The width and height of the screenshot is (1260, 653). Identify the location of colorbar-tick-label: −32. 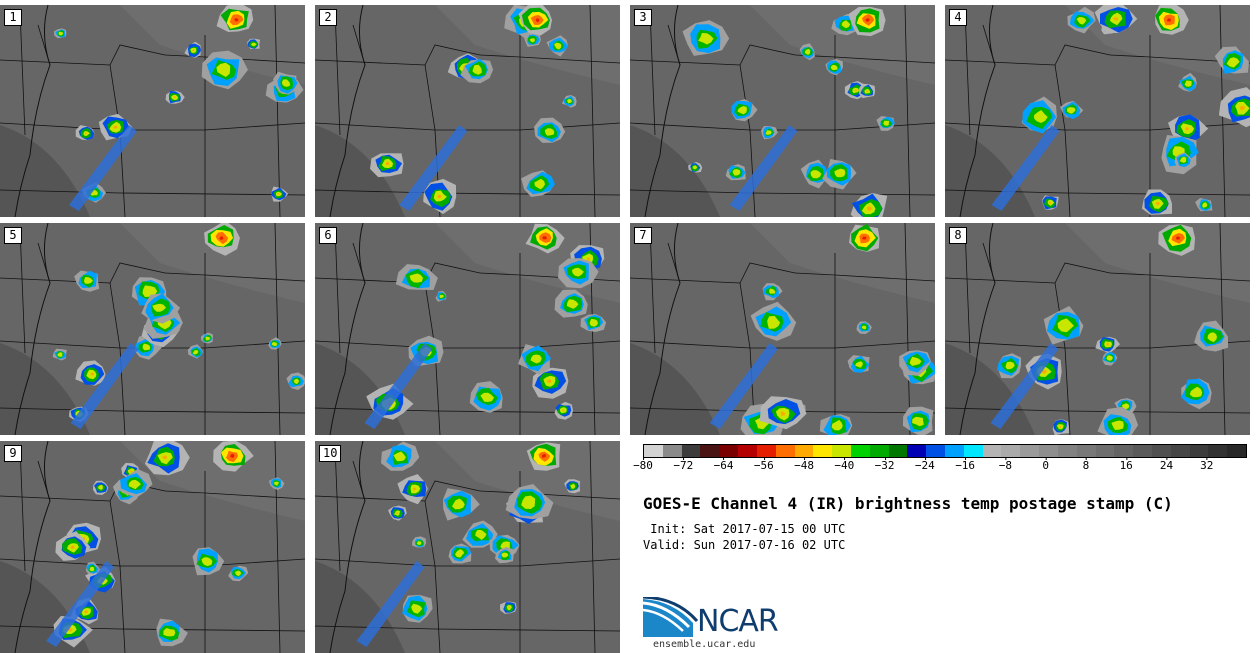
(884, 464).